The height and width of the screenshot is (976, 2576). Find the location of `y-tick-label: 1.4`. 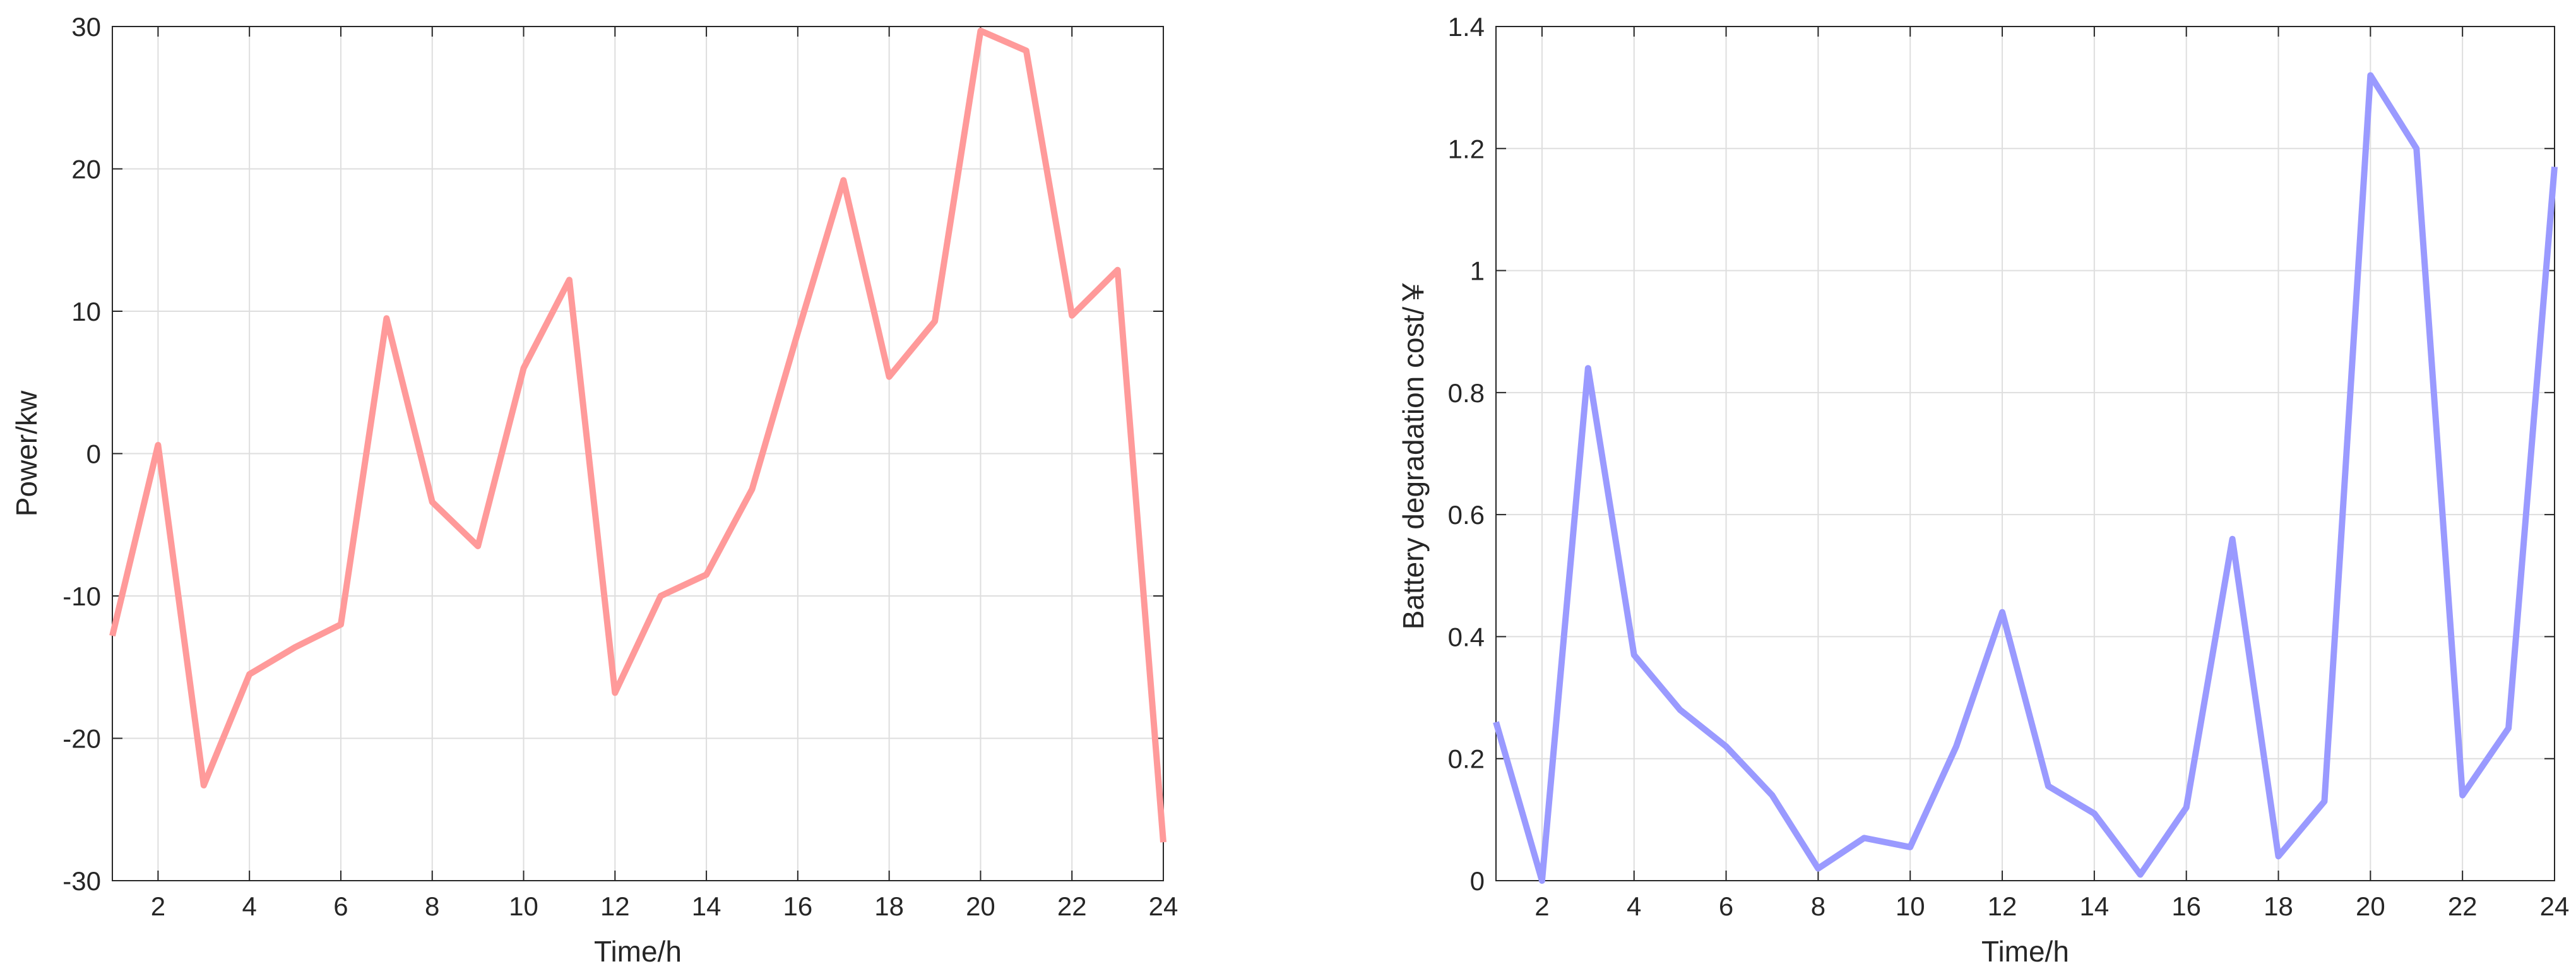

y-tick-label: 1.4 is located at coordinates (1467, 27).